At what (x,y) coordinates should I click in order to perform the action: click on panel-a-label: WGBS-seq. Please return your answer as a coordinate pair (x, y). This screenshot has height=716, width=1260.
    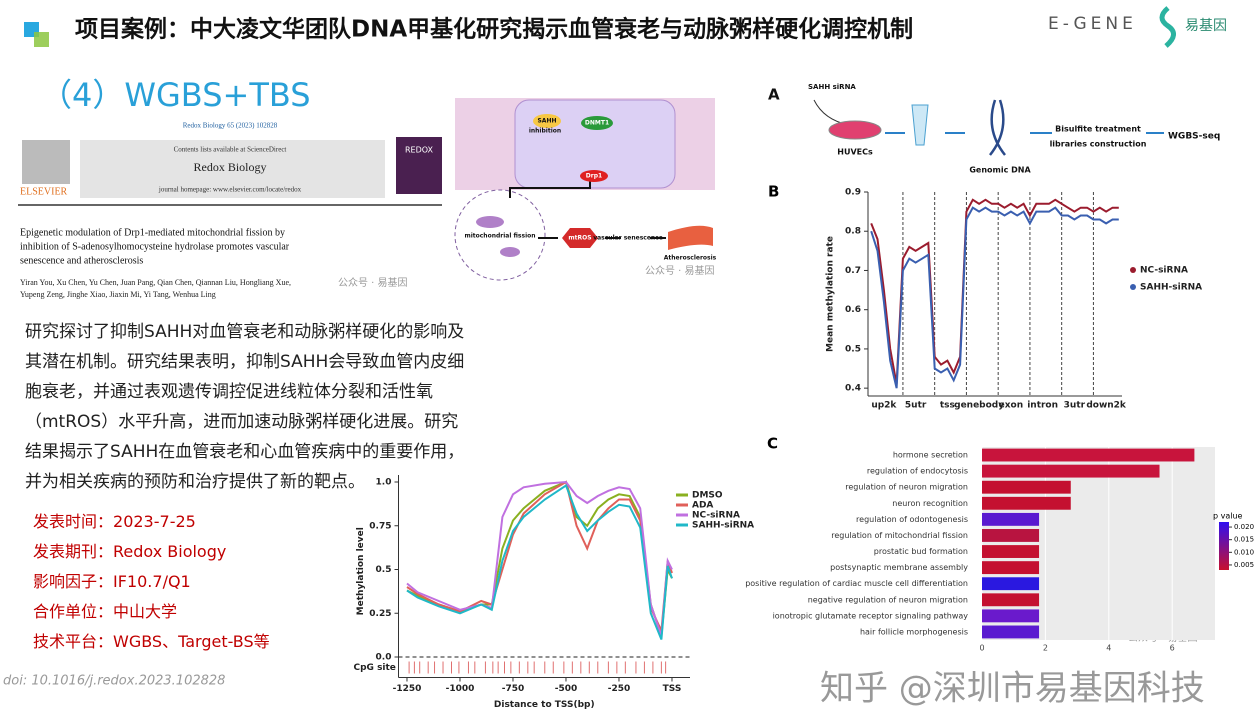
    Looking at the image, I should click on (1194, 137).